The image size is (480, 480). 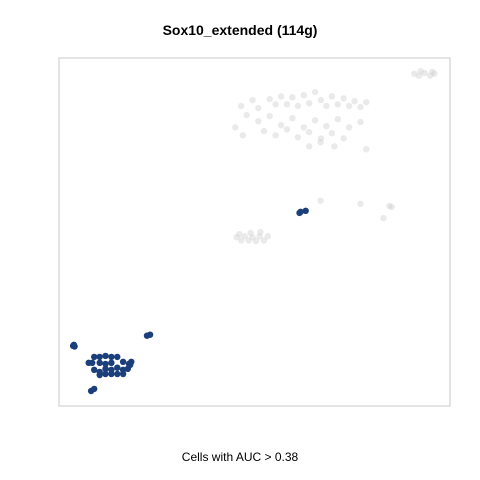 What do you see at coordinates (240, 457) in the screenshot?
I see `x-axis-label: Cells with AUC > 0.38` at bounding box center [240, 457].